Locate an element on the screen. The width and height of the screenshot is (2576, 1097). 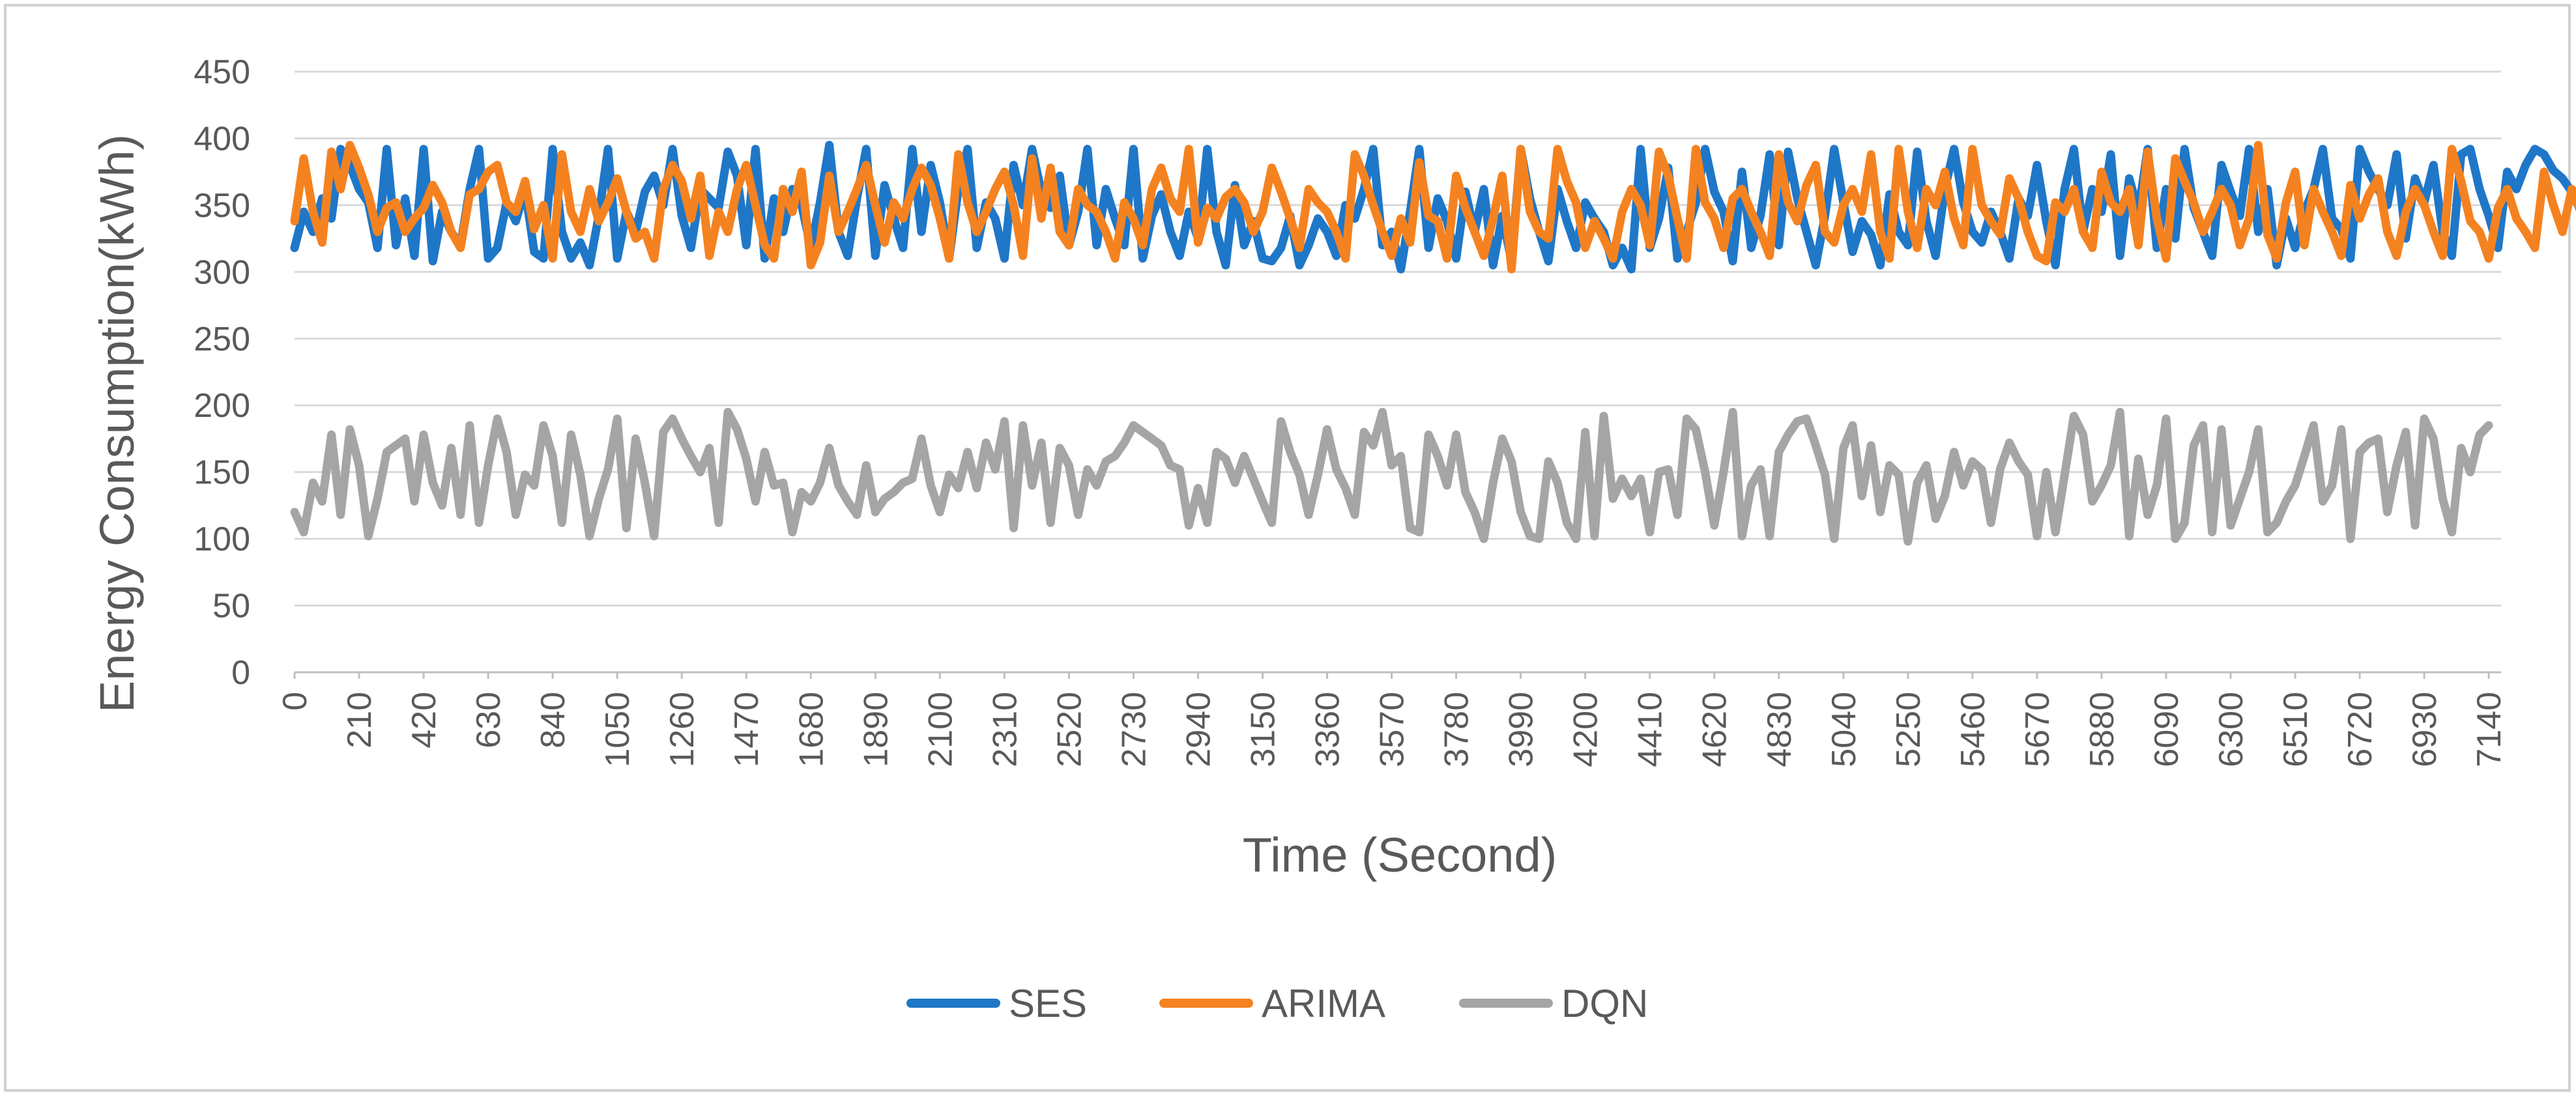
x-tick-label: 420 is located at coordinates (424, 720).